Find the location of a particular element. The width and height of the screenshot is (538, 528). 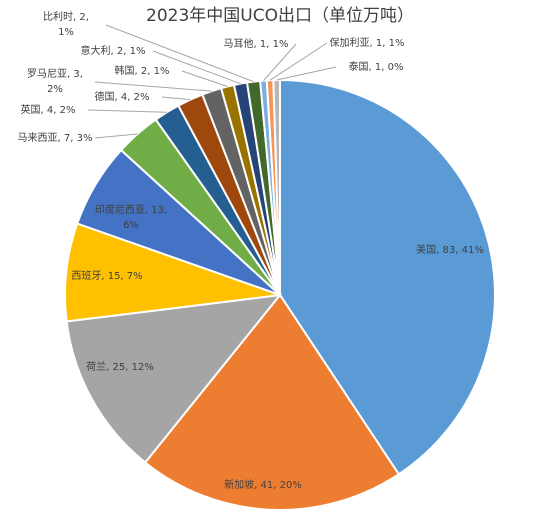

data-label: 2% is located at coordinates (55, 89).